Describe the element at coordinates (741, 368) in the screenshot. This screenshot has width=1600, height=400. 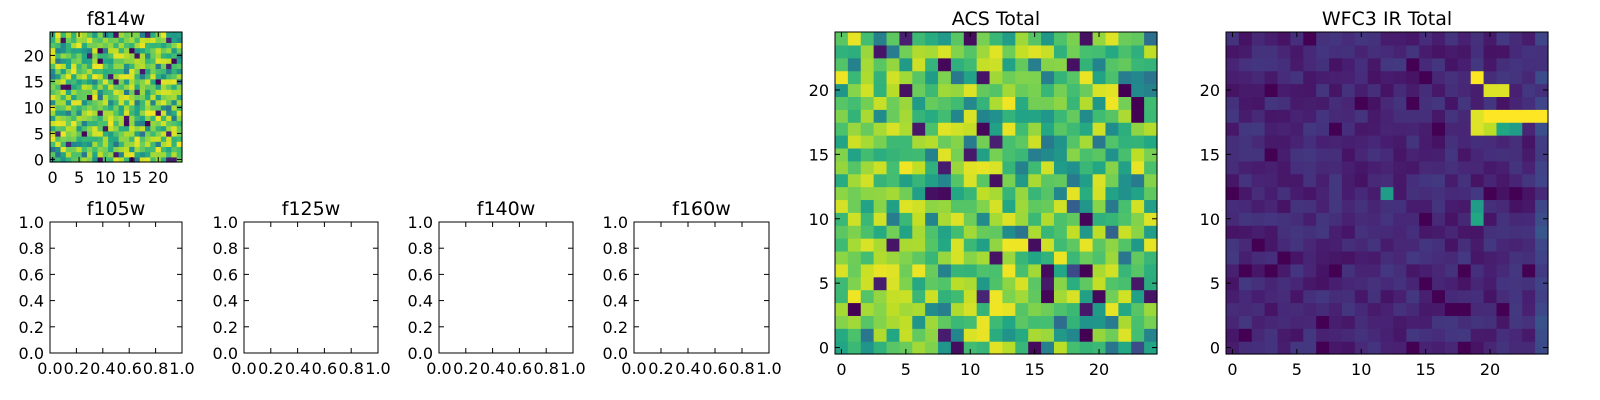
I see `x-tick-label: 0.8` at that location.